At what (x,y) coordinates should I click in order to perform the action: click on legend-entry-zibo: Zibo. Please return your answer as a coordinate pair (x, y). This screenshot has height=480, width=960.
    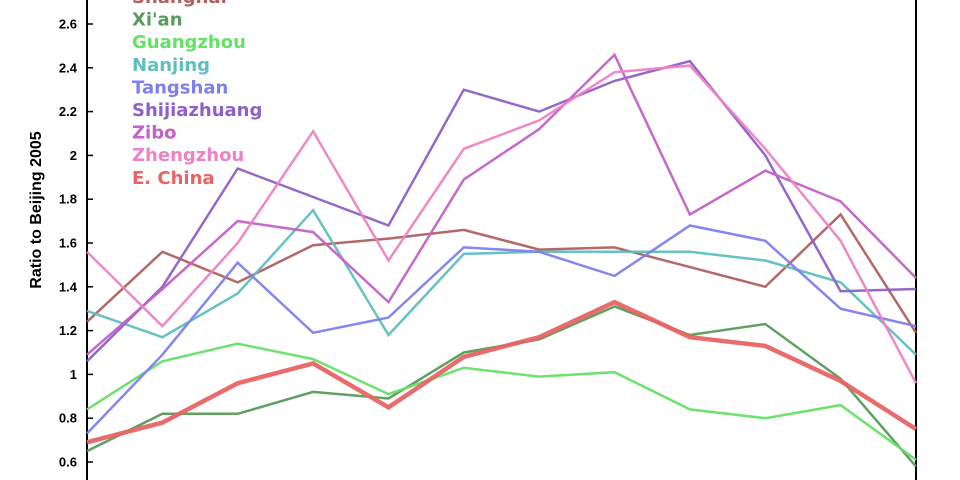
    Looking at the image, I should click on (154, 133).